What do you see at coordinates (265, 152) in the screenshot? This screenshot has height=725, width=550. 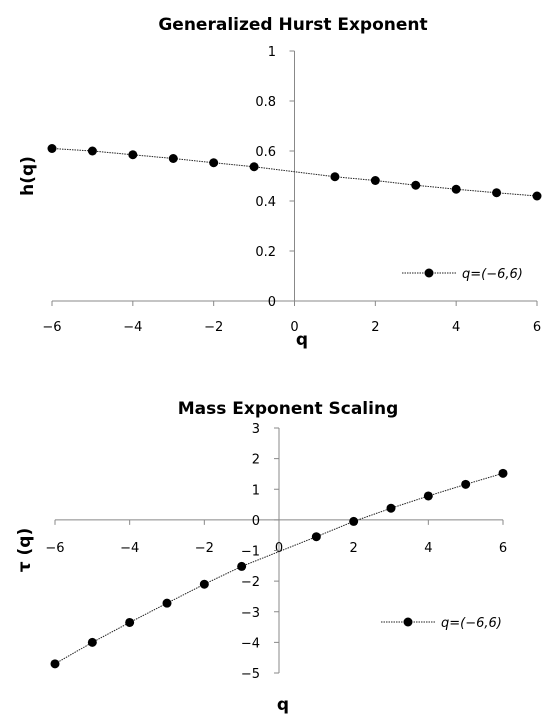 I see `hurst-y-tick-label: 0.6` at bounding box center [265, 152].